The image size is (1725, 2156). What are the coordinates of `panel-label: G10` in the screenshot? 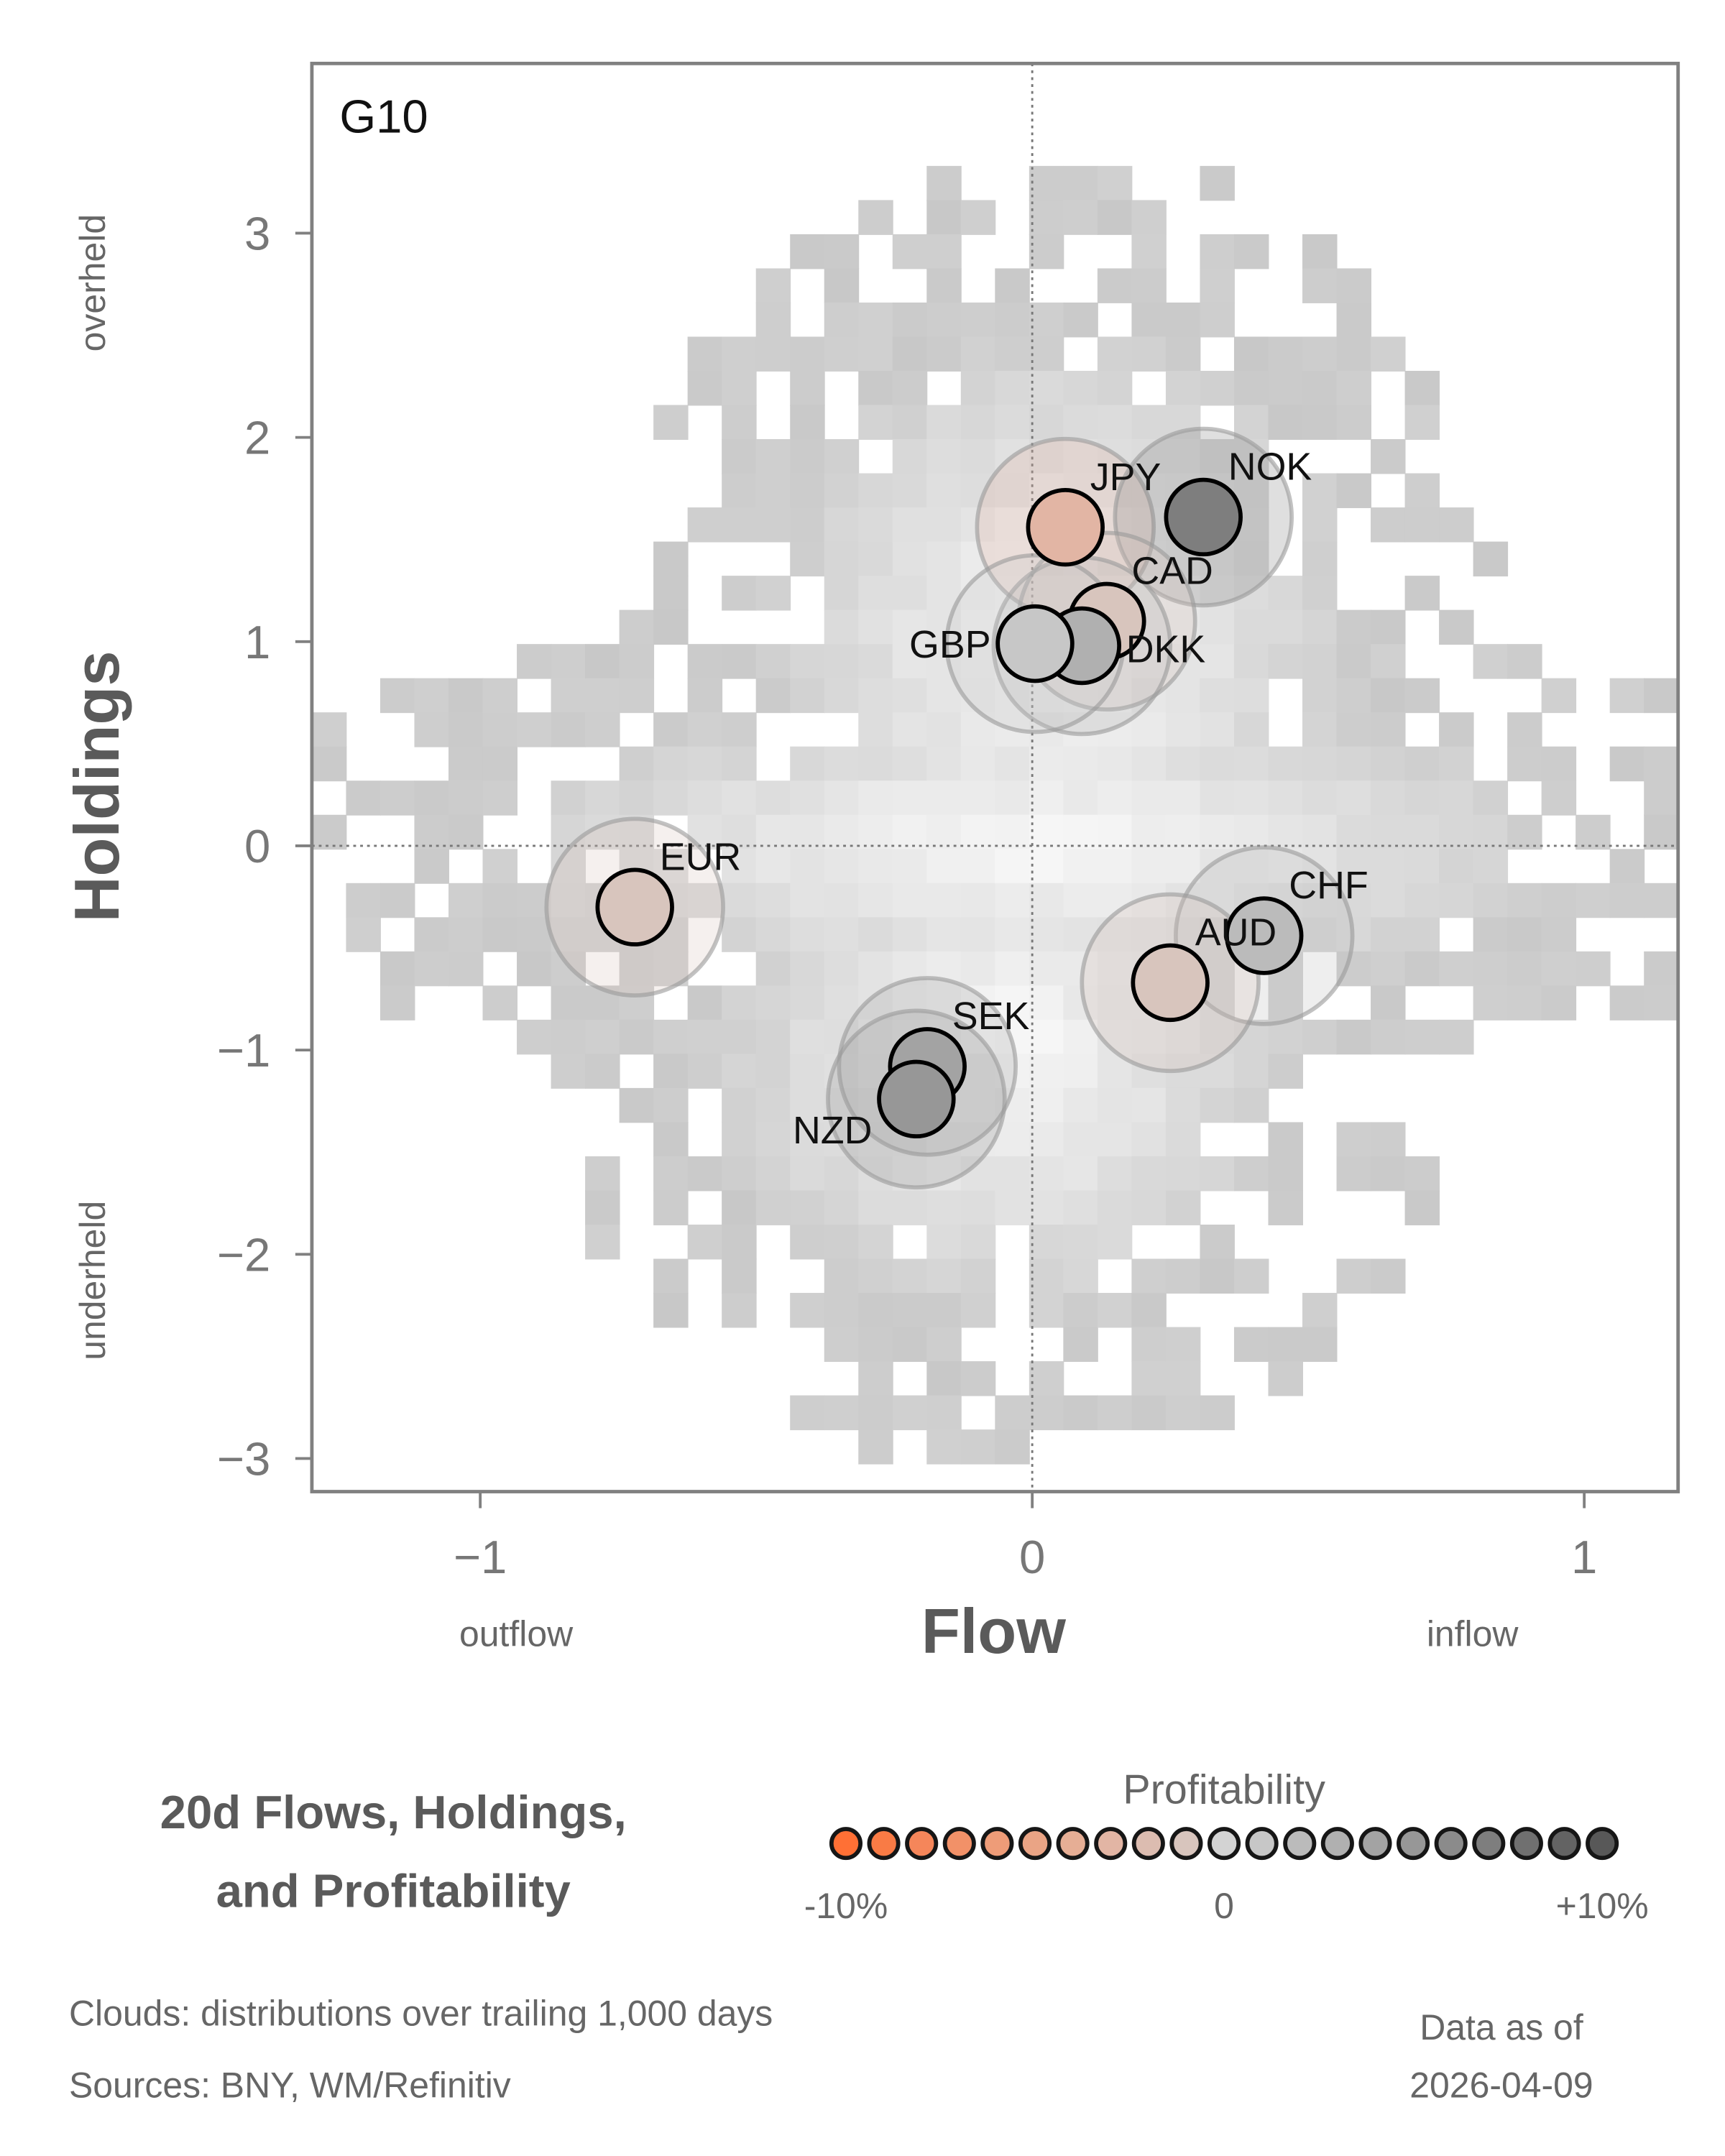 It's located at (383, 116).